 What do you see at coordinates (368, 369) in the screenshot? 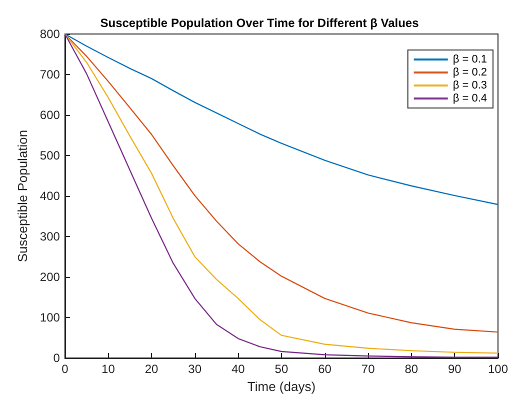
I see `x-tick-label: 70` at bounding box center [368, 369].